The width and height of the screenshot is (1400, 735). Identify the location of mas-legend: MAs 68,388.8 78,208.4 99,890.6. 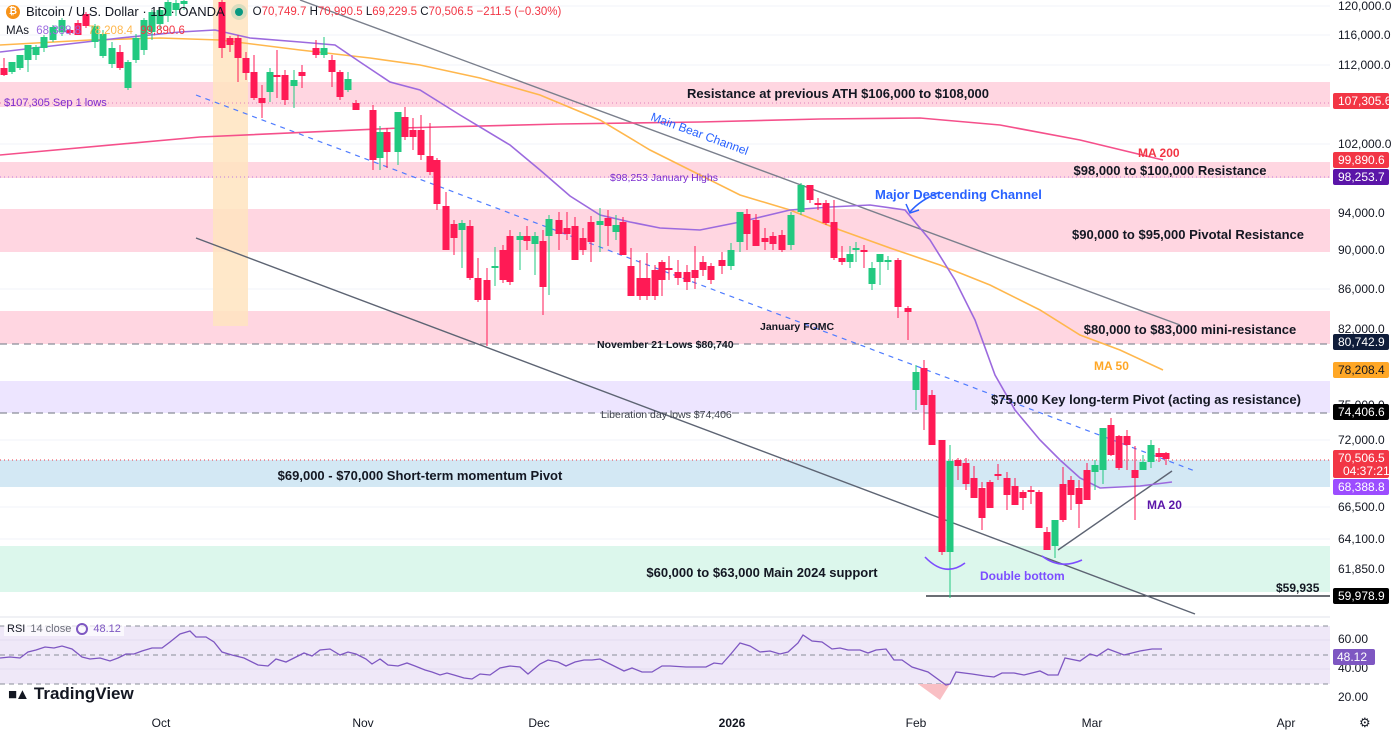
(95, 31).